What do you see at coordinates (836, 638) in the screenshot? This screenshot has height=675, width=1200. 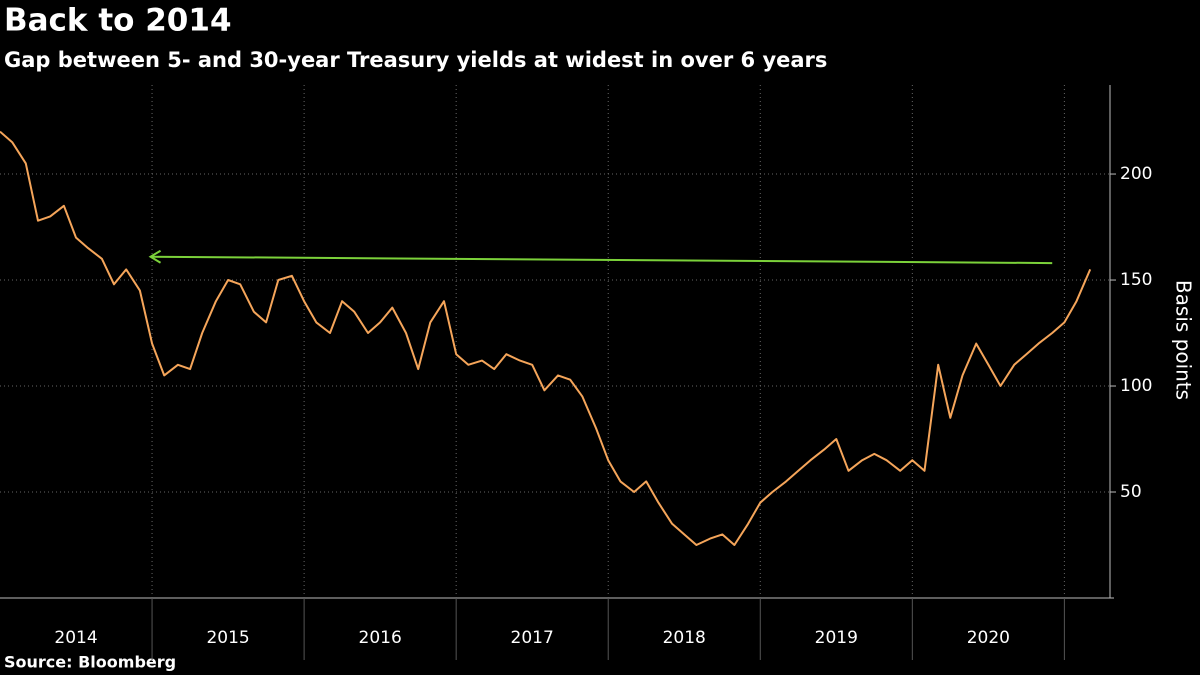 I see `x-tick-label: 2019` at bounding box center [836, 638].